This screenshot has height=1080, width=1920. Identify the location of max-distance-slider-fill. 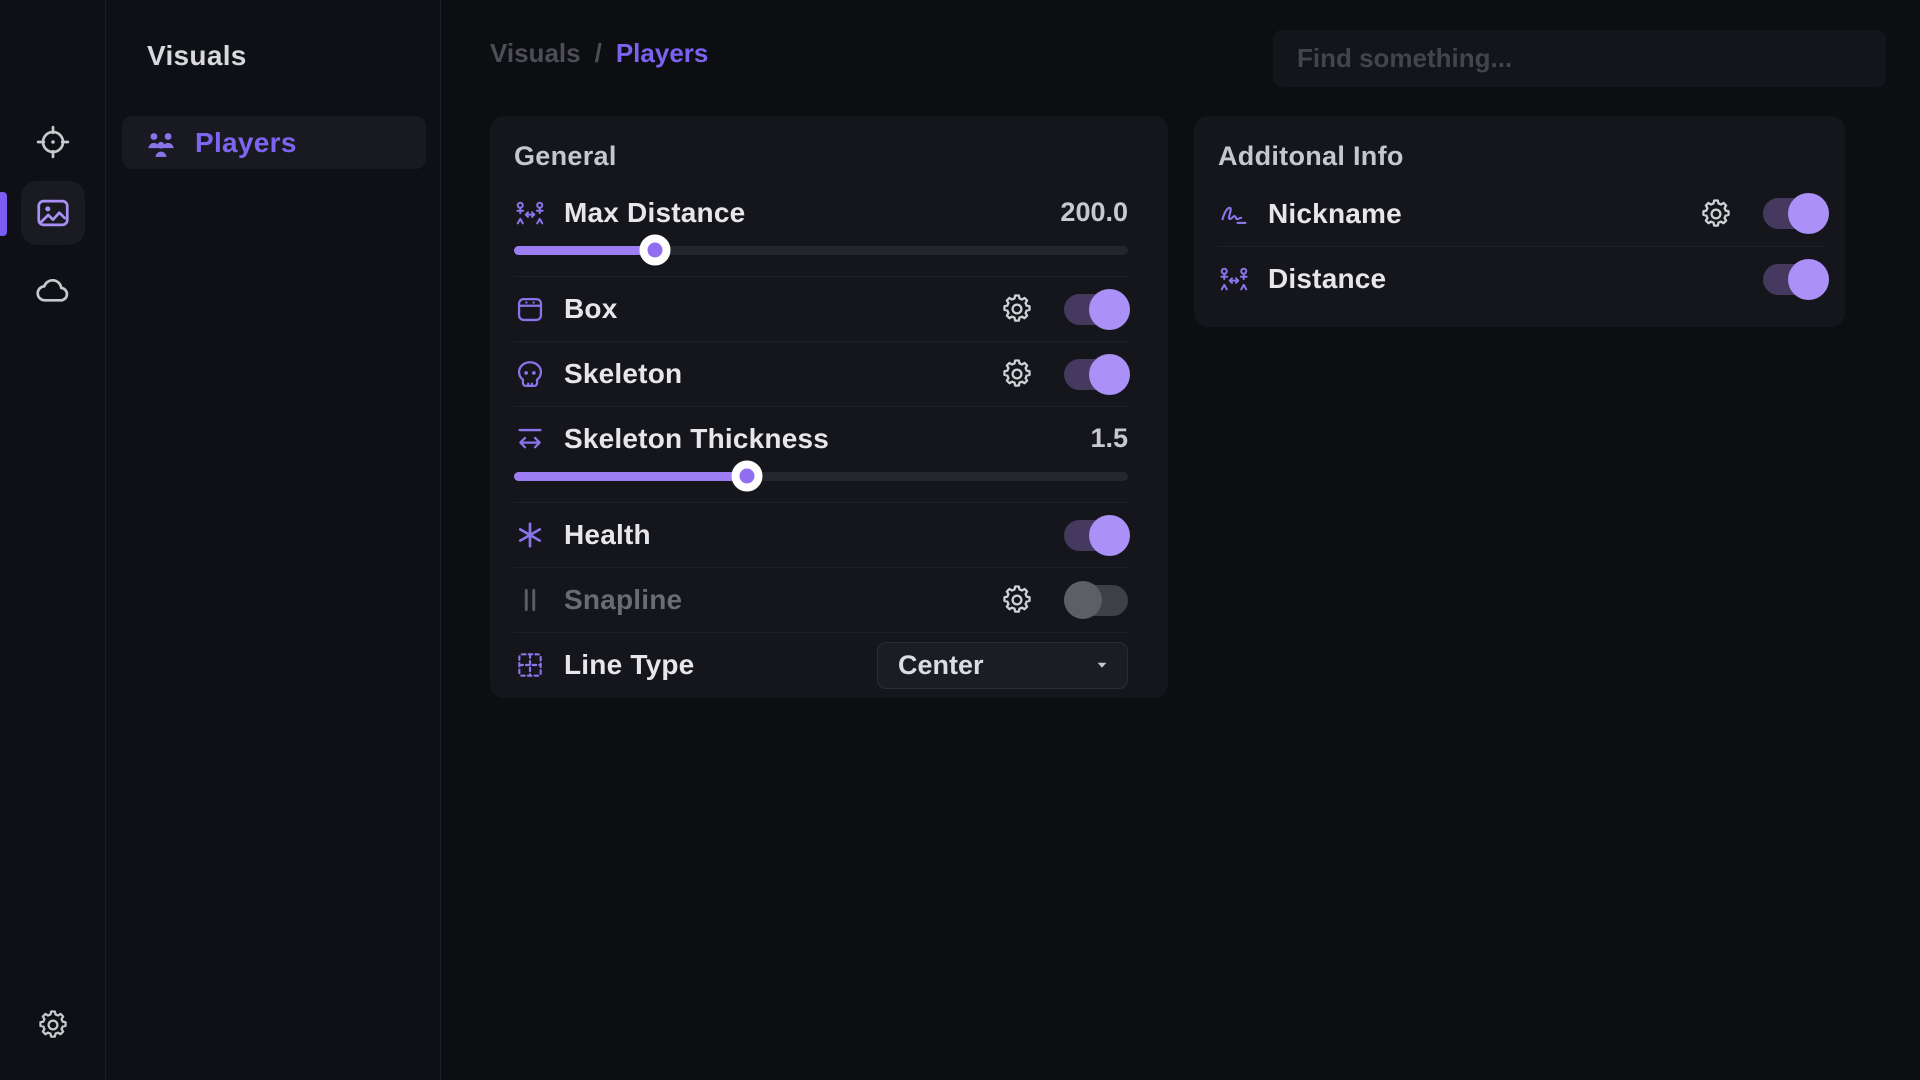
(585, 250).